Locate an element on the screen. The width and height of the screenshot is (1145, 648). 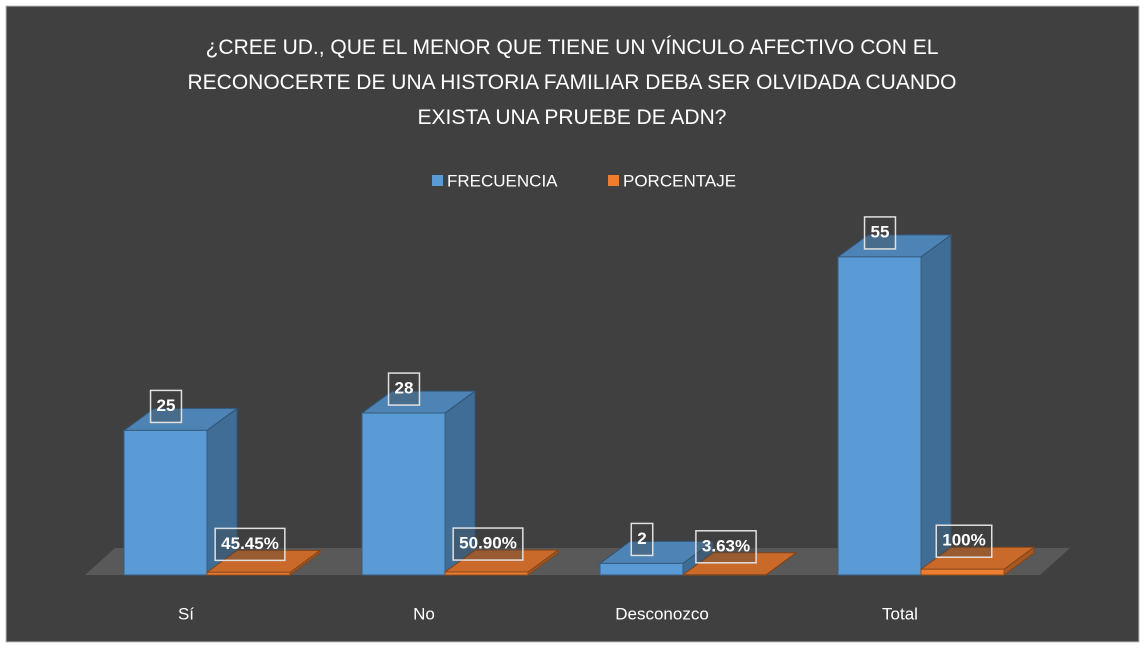
data-label: 25 is located at coordinates (166, 405).